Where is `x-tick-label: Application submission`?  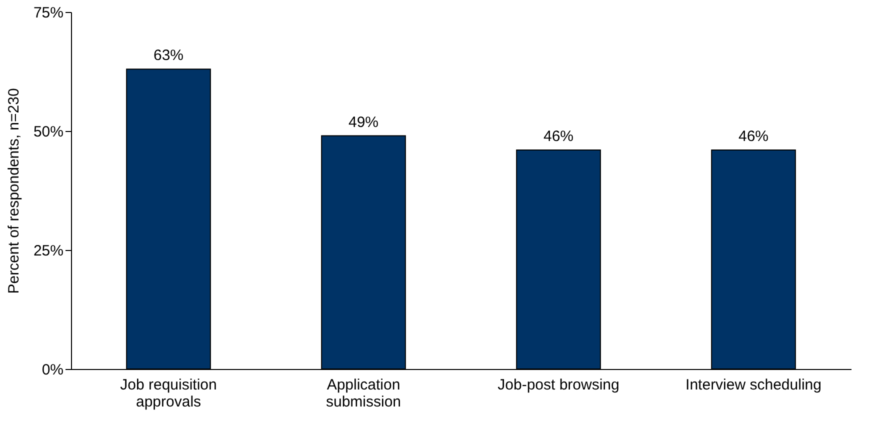
x-tick-label: Application submission is located at coordinates (364, 393).